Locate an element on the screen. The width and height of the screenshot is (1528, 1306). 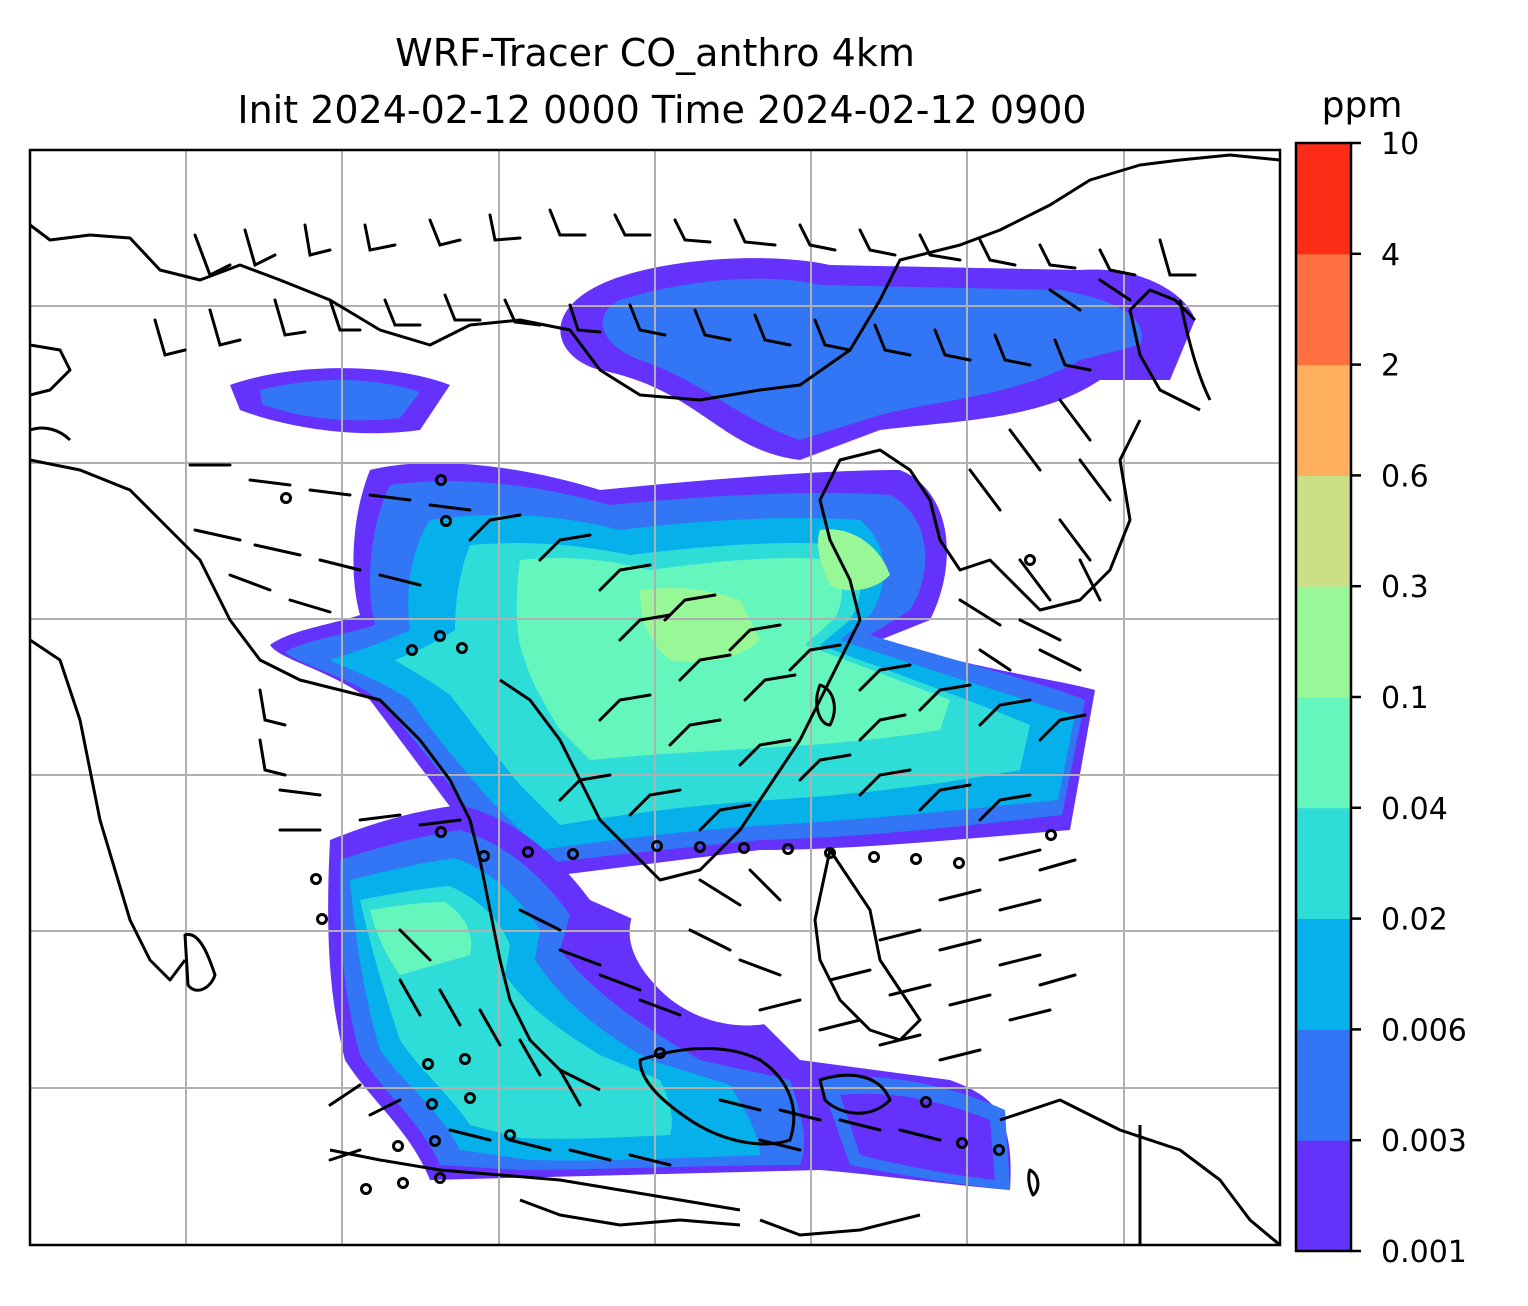
colorbar-tick-label: 0.006 is located at coordinates (1424, 1030).